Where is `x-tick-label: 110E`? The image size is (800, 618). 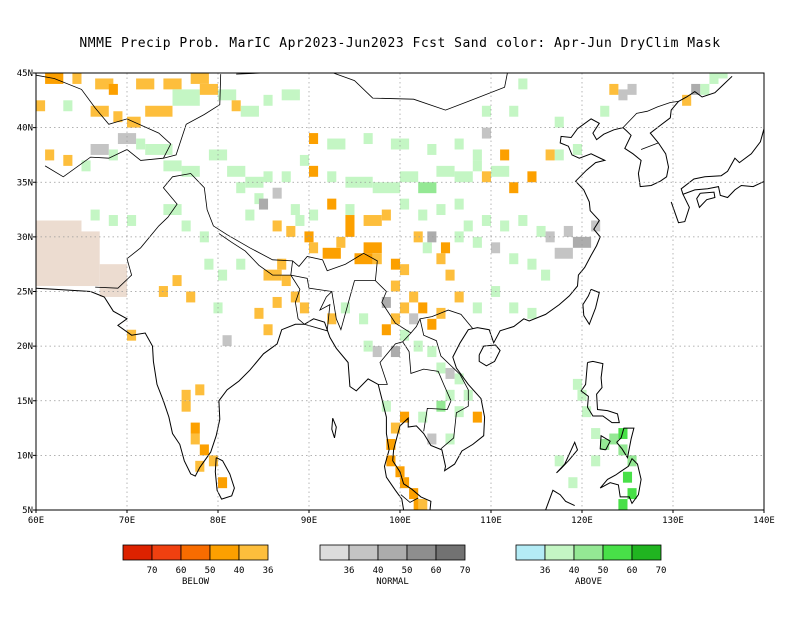 x-tick-label: 110E is located at coordinates (491, 521).